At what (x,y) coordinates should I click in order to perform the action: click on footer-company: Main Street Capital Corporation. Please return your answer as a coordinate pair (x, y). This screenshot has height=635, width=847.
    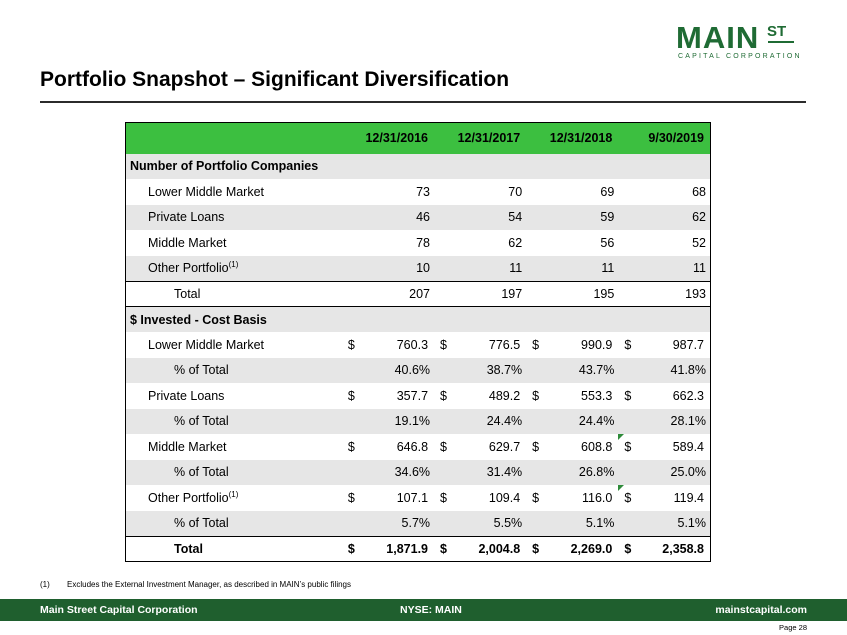
    Looking at the image, I should click on (119, 610).